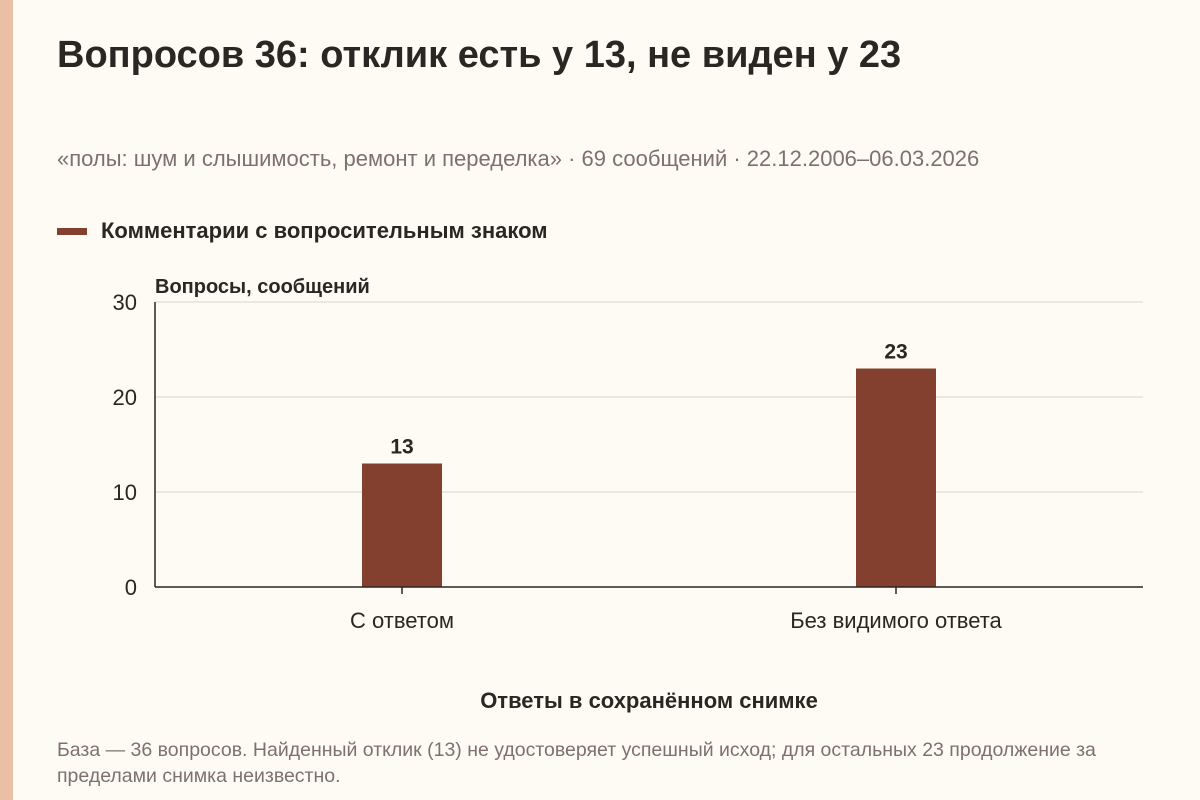  What do you see at coordinates (125, 302) in the screenshot?
I see `y-tick-label: 30` at bounding box center [125, 302].